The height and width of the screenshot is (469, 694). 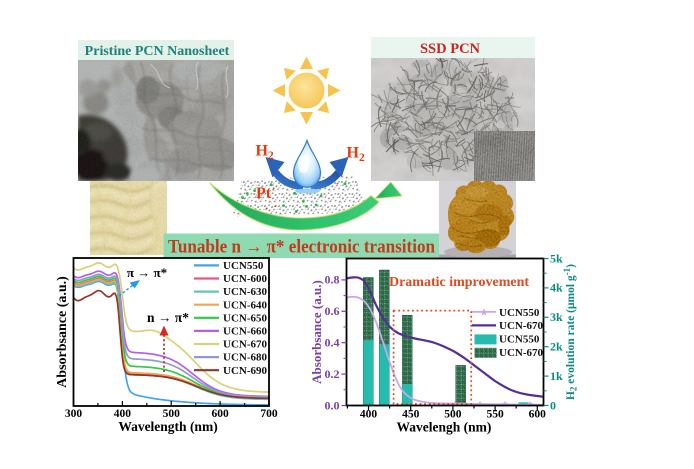 What do you see at coordinates (553, 405) in the screenshot?
I see `svg-text: 0` at bounding box center [553, 405].